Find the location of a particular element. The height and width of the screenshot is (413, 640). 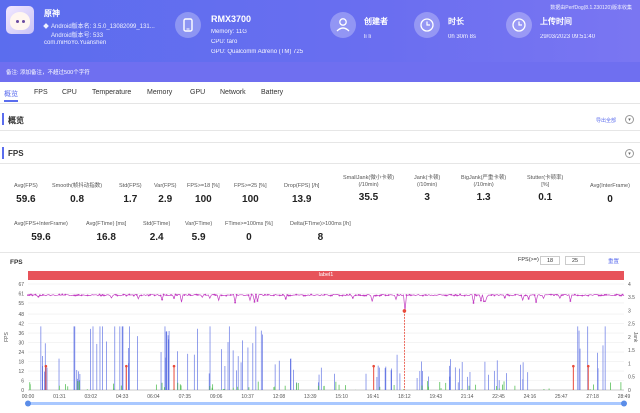

chart-scroll-handle-right is located at coordinates (624, 403).